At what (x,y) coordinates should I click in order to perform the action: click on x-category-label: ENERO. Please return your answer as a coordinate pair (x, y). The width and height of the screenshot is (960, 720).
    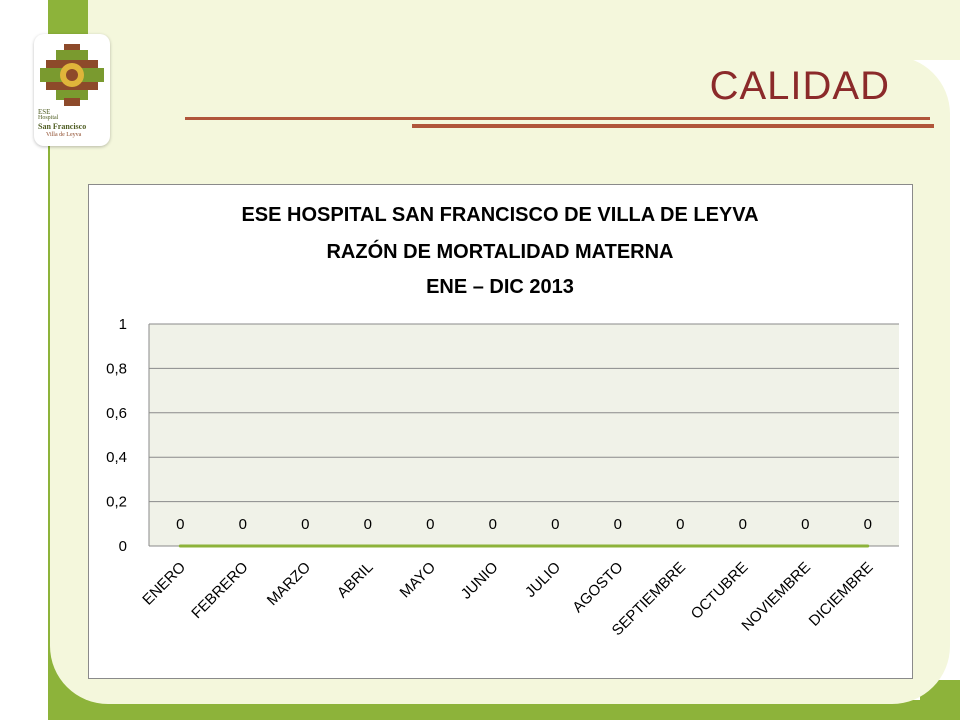
    Looking at the image, I should click on (164, 584).